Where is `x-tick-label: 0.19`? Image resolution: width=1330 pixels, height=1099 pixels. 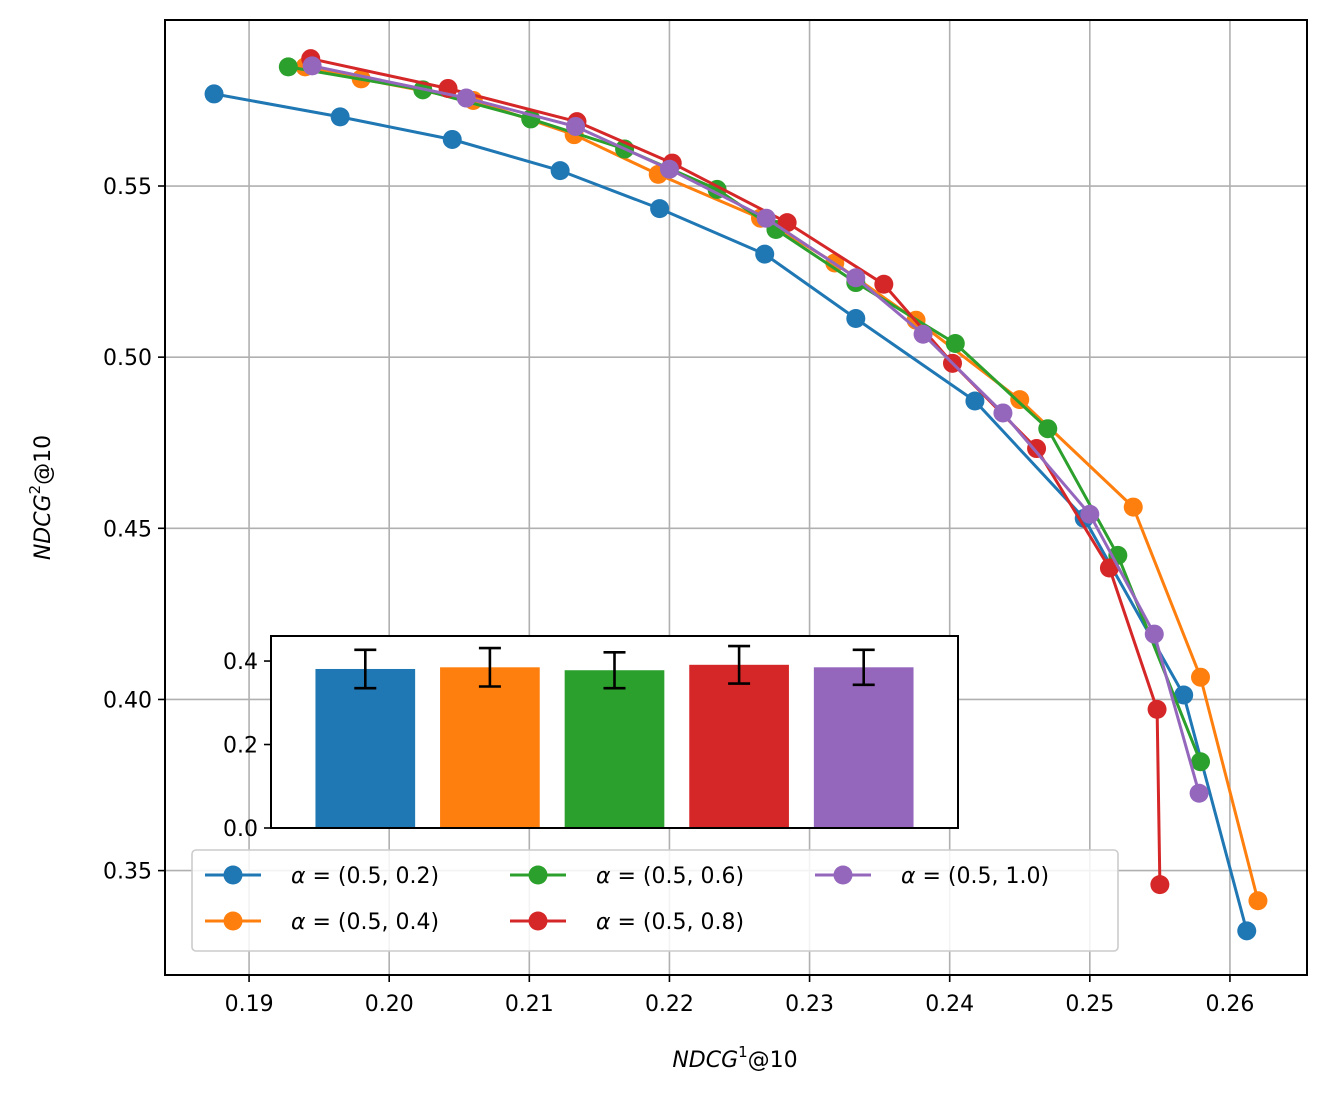
x-tick-label: 0.19 is located at coordinates (249, 1004).